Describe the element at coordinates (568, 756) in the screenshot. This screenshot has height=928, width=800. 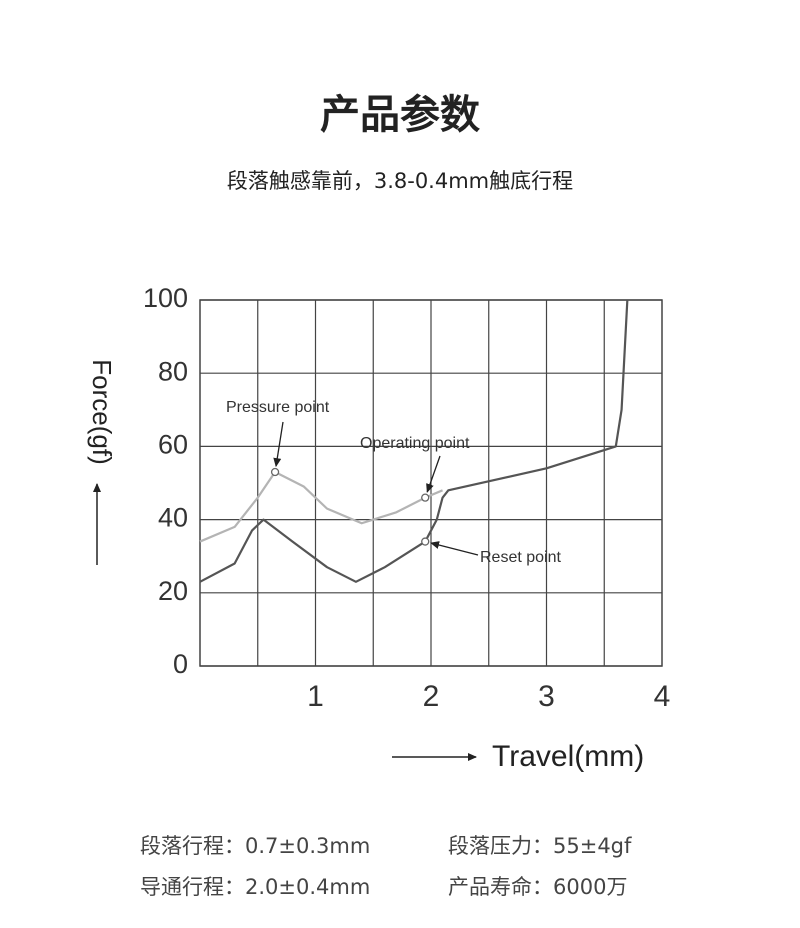
I see `x-axis-label: Travel(mm)` at that location.